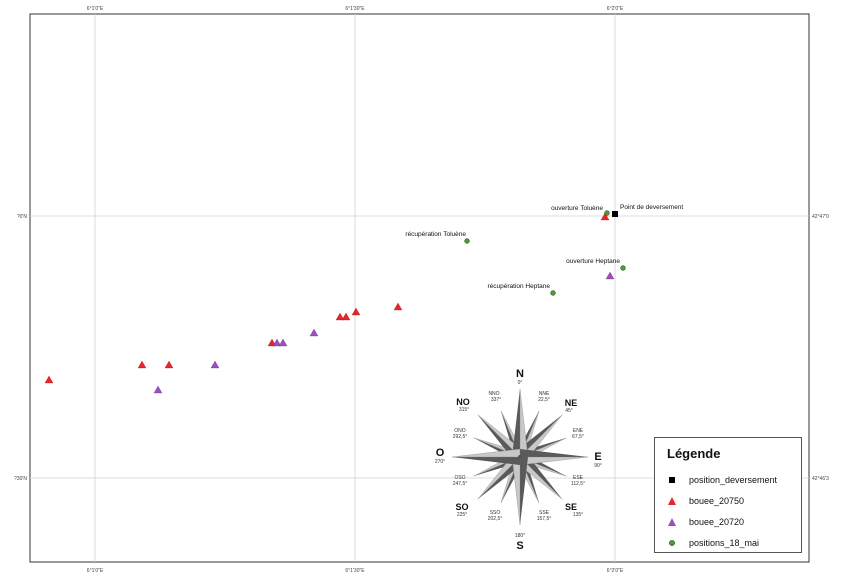 This screenshot has height=576, width=841. Describe the element at coordinates (615, 571) in the screenshot. I see `bottom-tick-label: 6°2'0"E` at that location.